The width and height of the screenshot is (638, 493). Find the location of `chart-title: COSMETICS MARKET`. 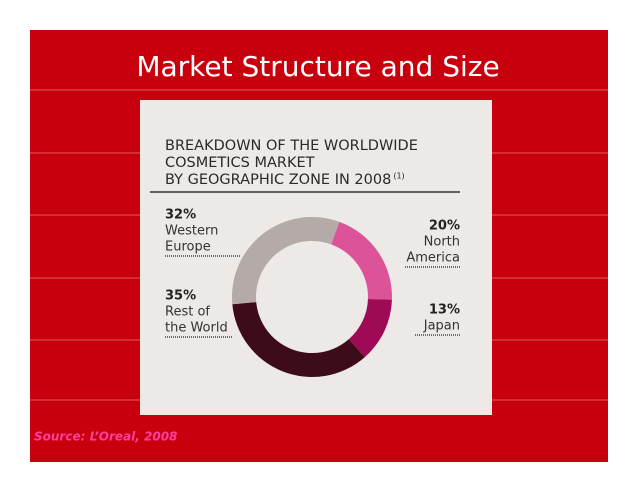

chart-title: COSMETICS MARKET is located at coordinates (240, 163).